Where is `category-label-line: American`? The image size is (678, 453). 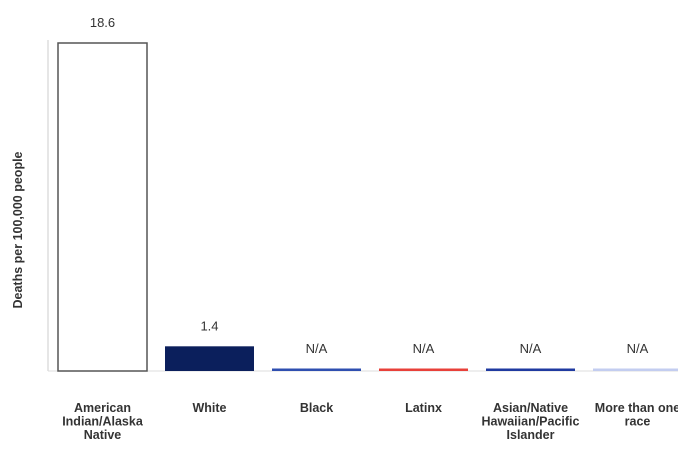 category-label-line: American is located at coordinates (102, 408).